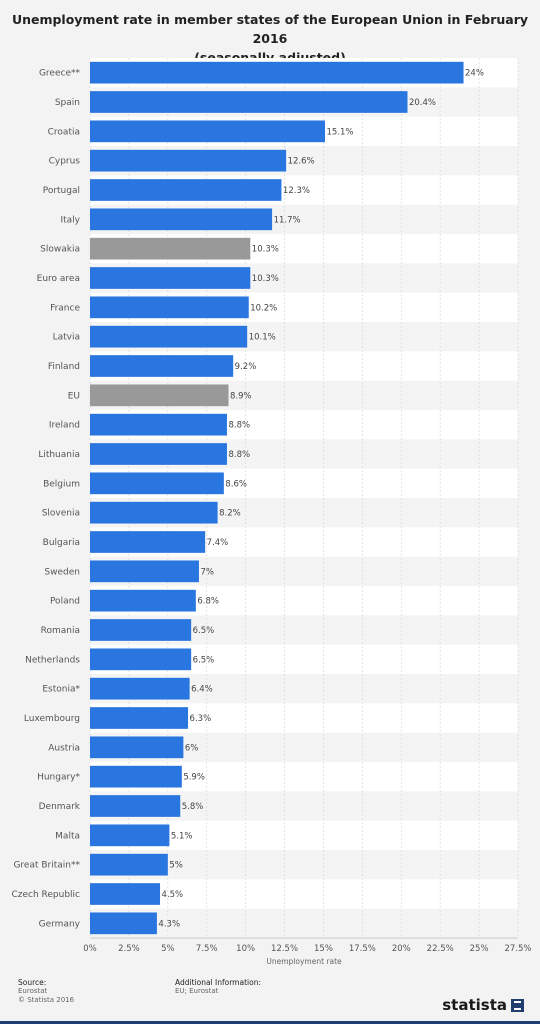 This screenshot has width=540, height=1024. What do you see at coordinates (46, 1000) in the screenshot?
I see `copyright-line: © Statista 2016` at bounding box center [46, 1000].